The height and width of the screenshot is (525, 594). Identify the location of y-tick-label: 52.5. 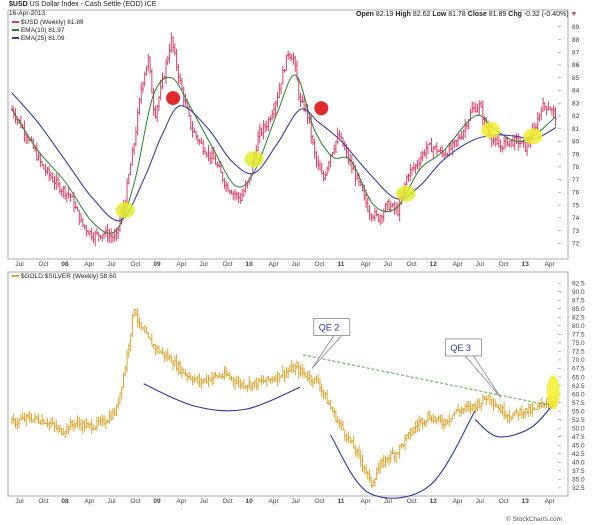
(578, 420).